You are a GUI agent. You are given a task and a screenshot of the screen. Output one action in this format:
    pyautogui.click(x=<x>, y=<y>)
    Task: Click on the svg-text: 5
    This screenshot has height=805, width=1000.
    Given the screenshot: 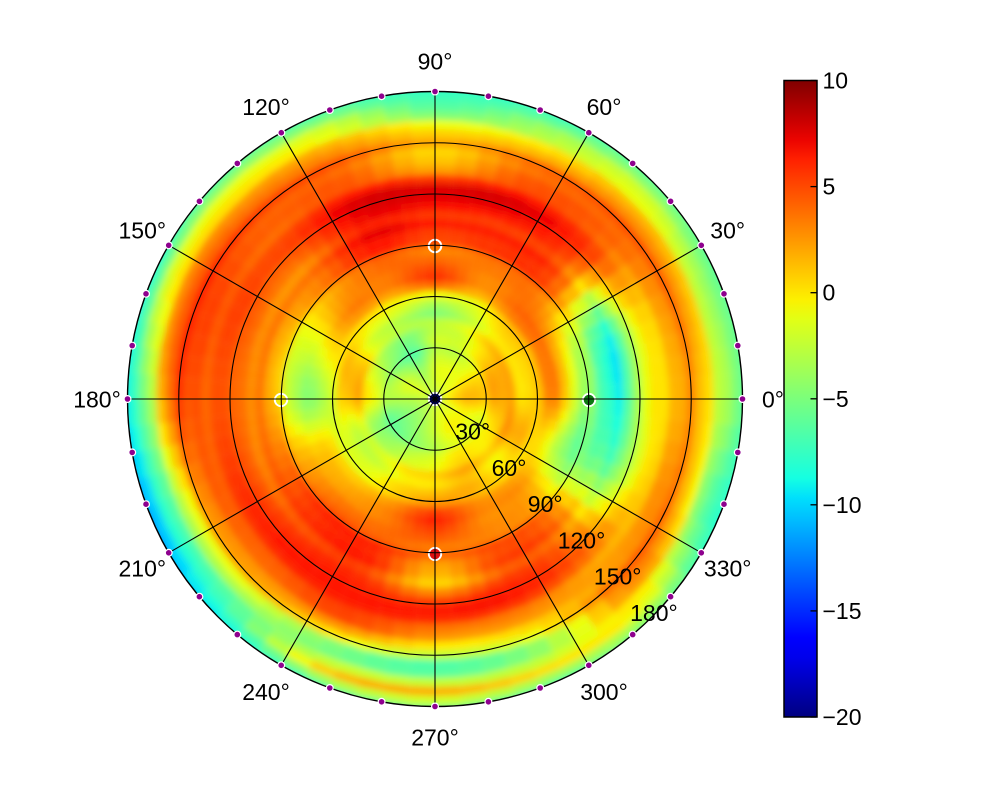 What is the action you would take?
    pyautogui.click(x=829, y=187)
    